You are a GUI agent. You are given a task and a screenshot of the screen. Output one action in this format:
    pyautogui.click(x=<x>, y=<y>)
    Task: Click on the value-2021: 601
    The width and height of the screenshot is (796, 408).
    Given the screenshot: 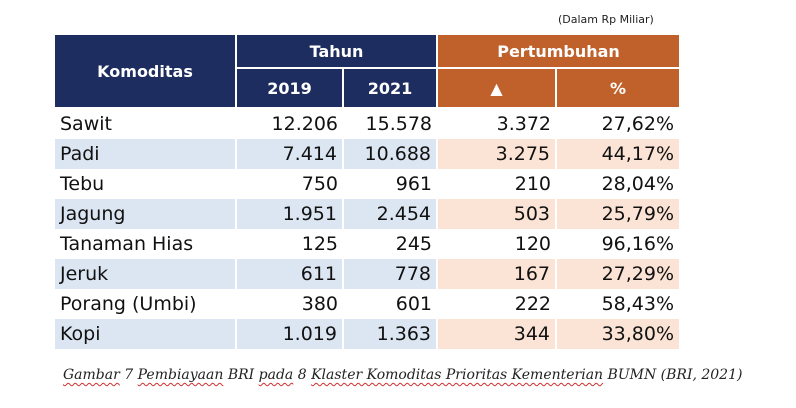 What is the action you would take?
    pyautogui.click(x=414, y=304)
    